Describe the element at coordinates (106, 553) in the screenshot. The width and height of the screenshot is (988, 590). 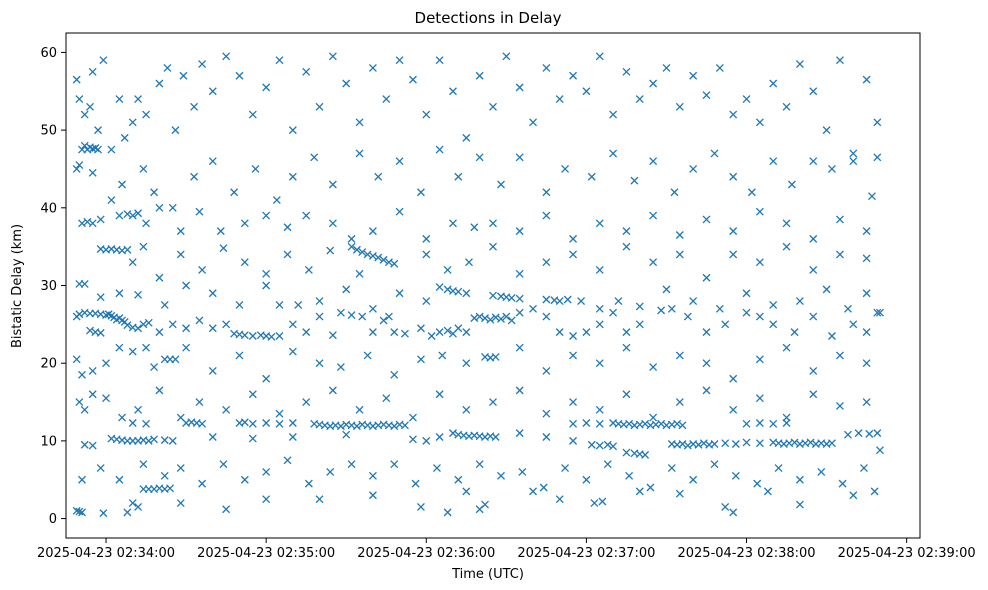
I see `x-tick-label: 2025-04-23 02:34:00` at that location.